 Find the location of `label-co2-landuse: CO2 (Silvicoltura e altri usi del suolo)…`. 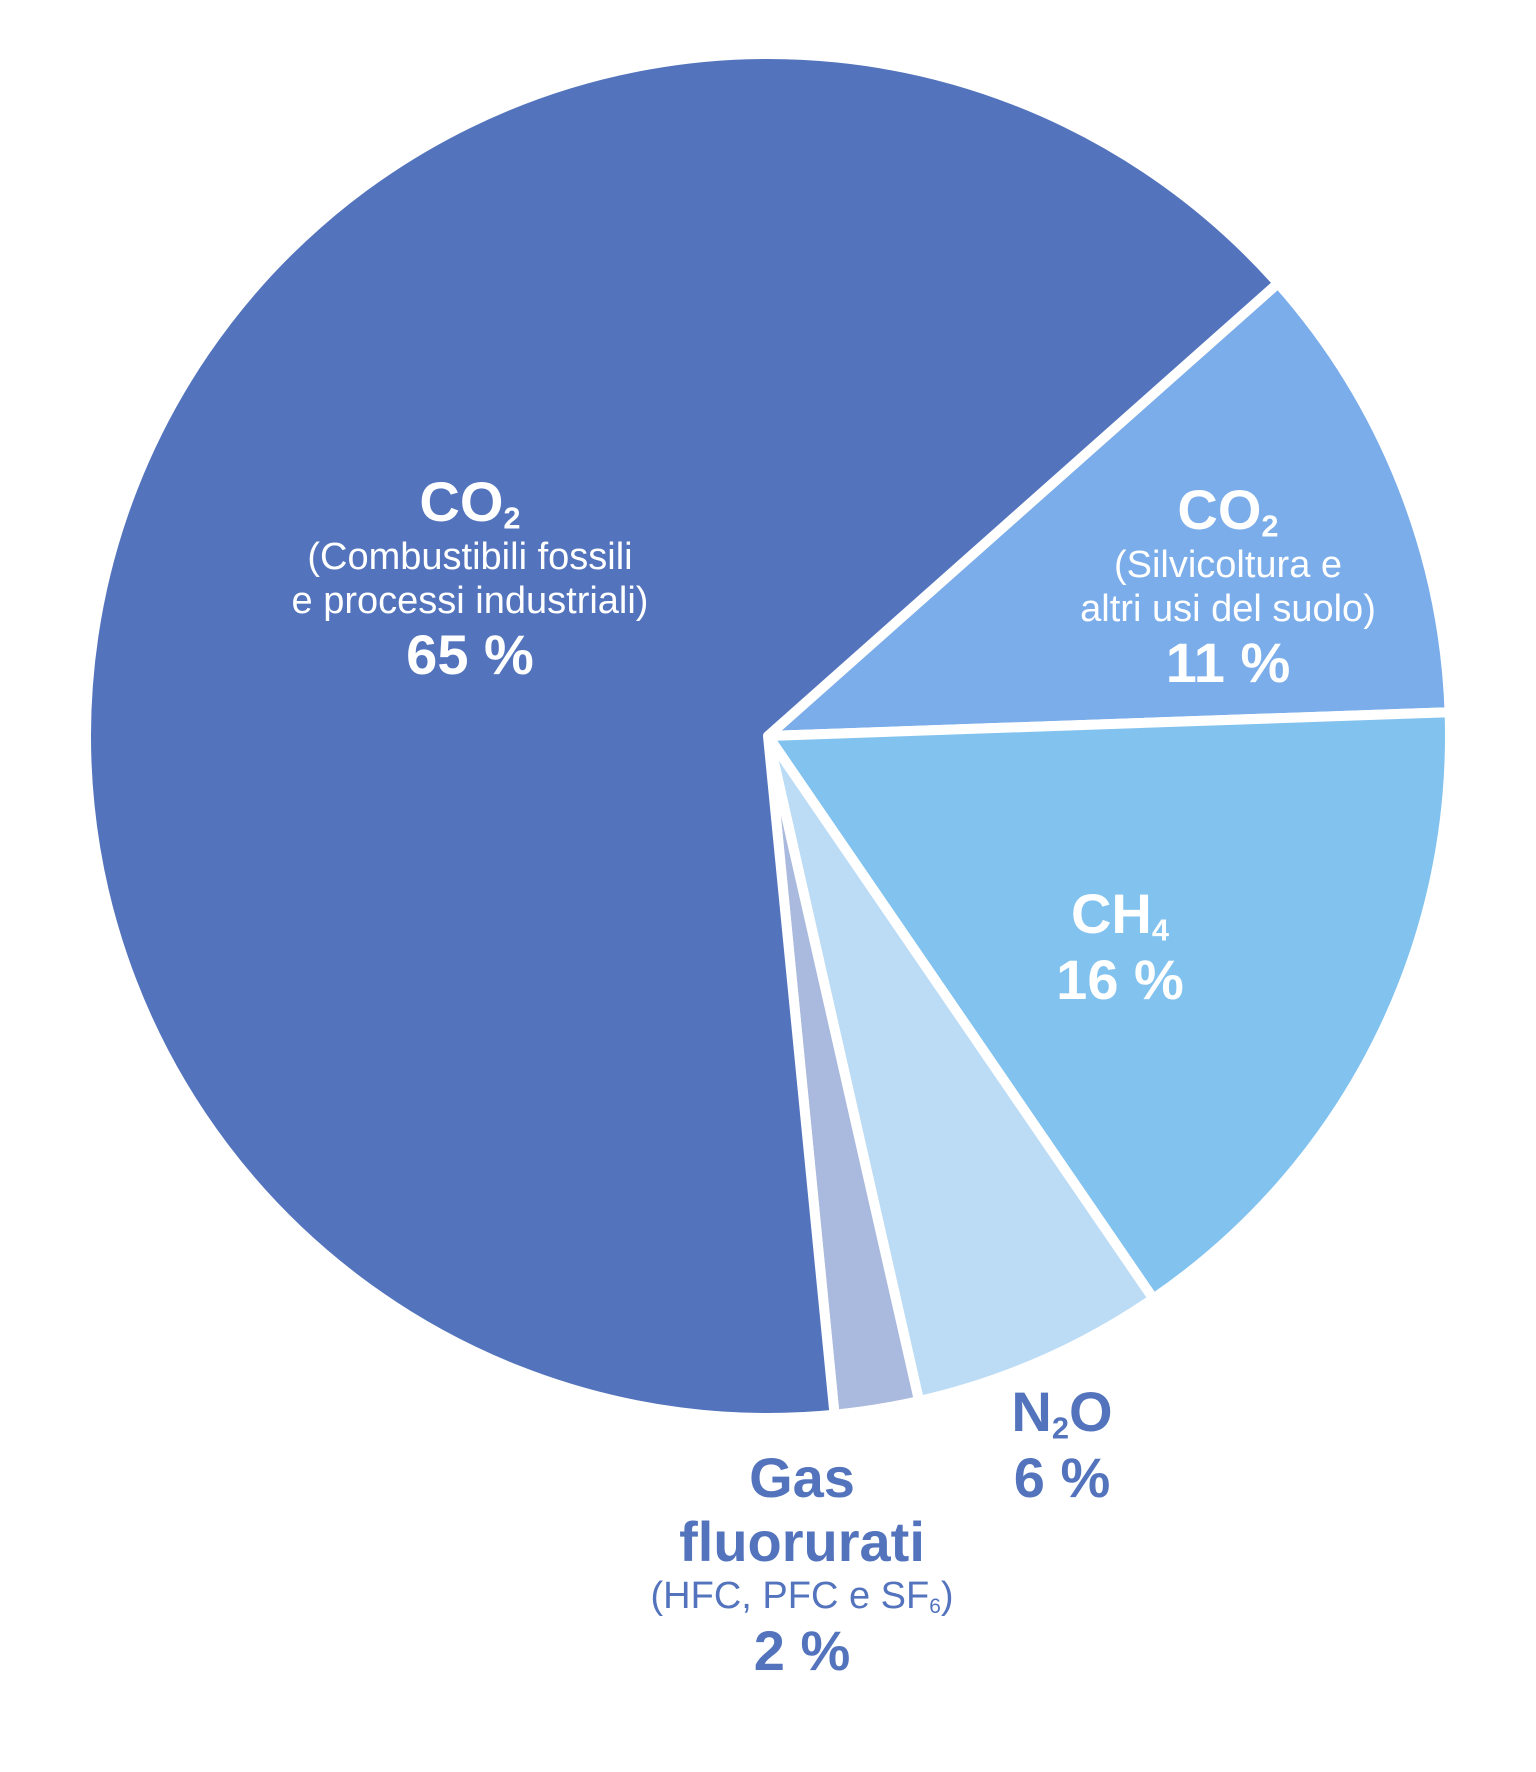

label-co2-landuse: CO2 (Silvicoltura e altri usi del suolo)… is located at coordinates (1228, 587).